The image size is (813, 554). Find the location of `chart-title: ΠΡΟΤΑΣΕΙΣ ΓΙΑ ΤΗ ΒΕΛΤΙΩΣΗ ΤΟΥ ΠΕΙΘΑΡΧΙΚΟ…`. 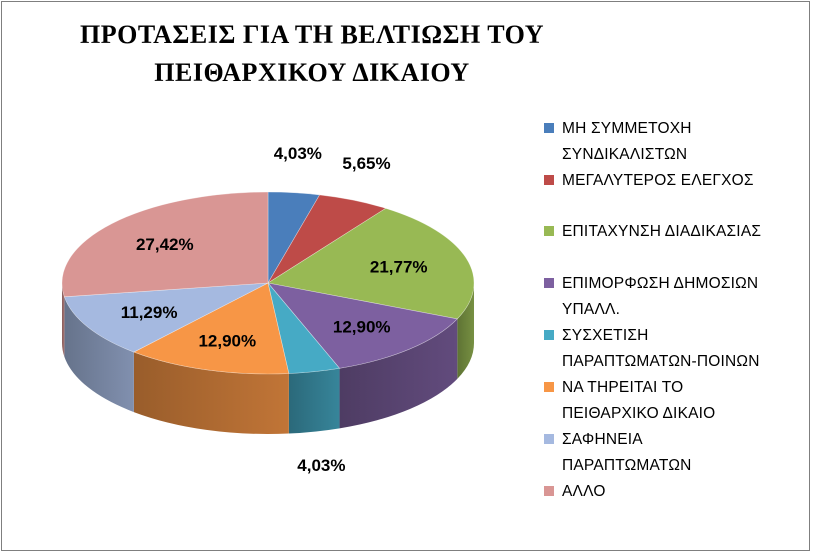

chart-title: ΠΡΟΤΑΣΕΙΣ ΓΙΑ ΤΗ ΒΕΛΤΙΩΣΗ ΤΟΥ ΠΕΙΘΑΡΧΙΚΟ… is located at coordinates (312, 54).